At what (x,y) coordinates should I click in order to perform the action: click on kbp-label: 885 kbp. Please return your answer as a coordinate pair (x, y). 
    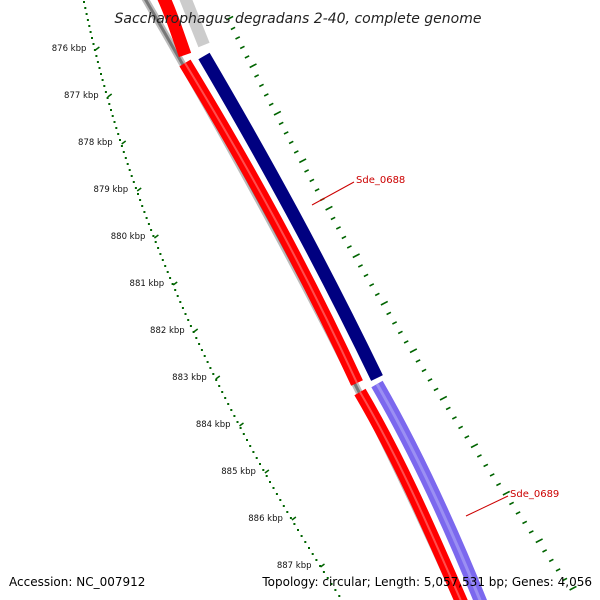
    Looking at the image, I should click on (238, 472).